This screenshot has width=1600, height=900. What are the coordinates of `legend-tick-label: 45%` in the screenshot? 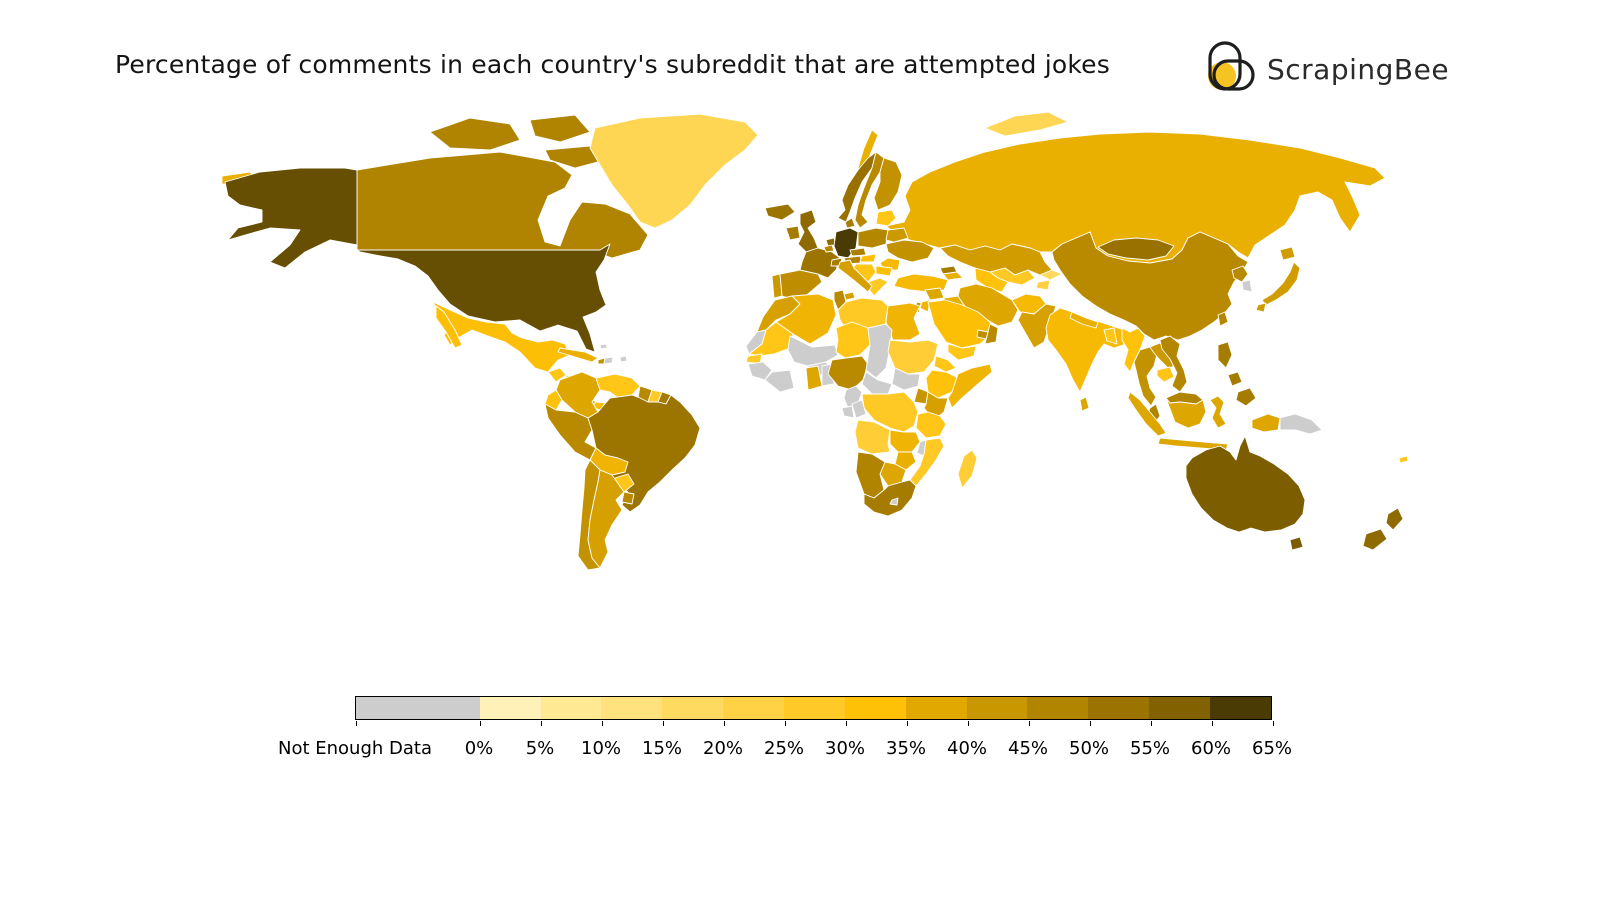 It's located at (1028, 748).